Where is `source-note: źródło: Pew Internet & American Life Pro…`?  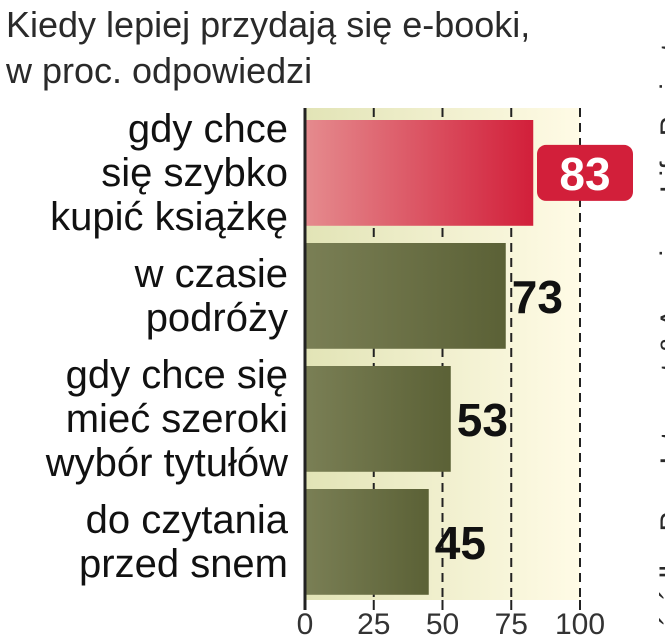 source-note: źródło: Pew Internet & American Life Pro… is located at coordinates (660, 336).